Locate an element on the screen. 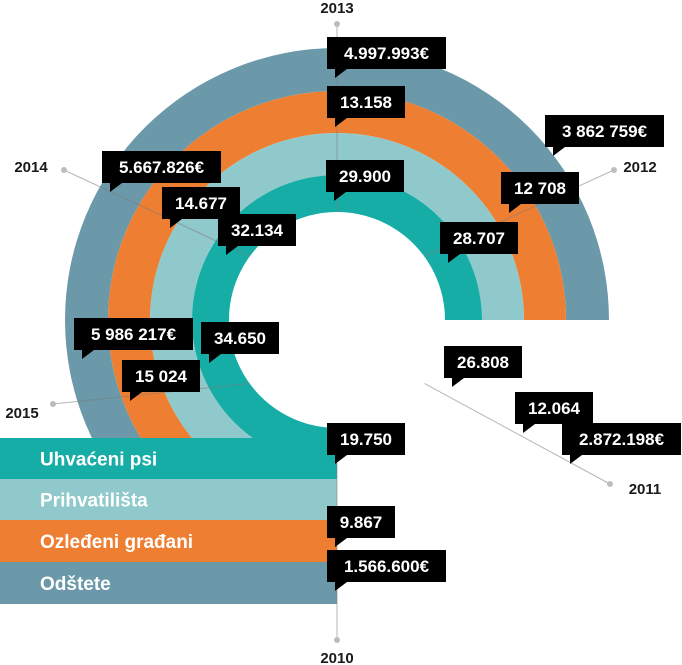 This screenshot has height=665, width=682. data-label: 26.808 is located at coordinates (483, 362).